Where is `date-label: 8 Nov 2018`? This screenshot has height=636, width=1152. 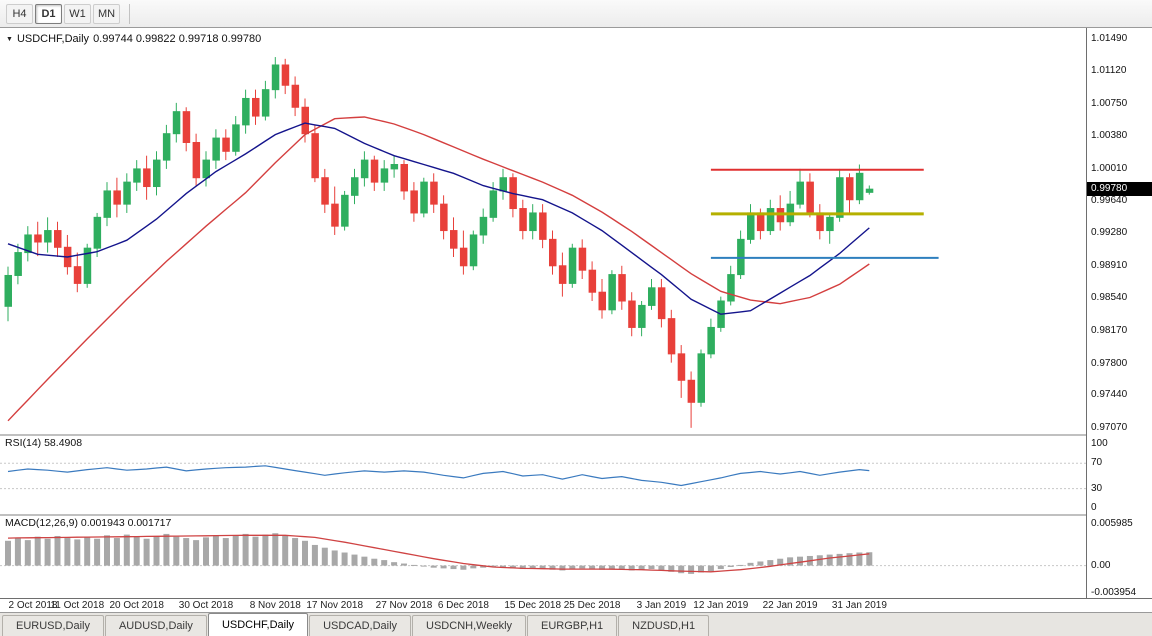
date-label: 8 Nov 2018 is located at coordinates (275, 605).